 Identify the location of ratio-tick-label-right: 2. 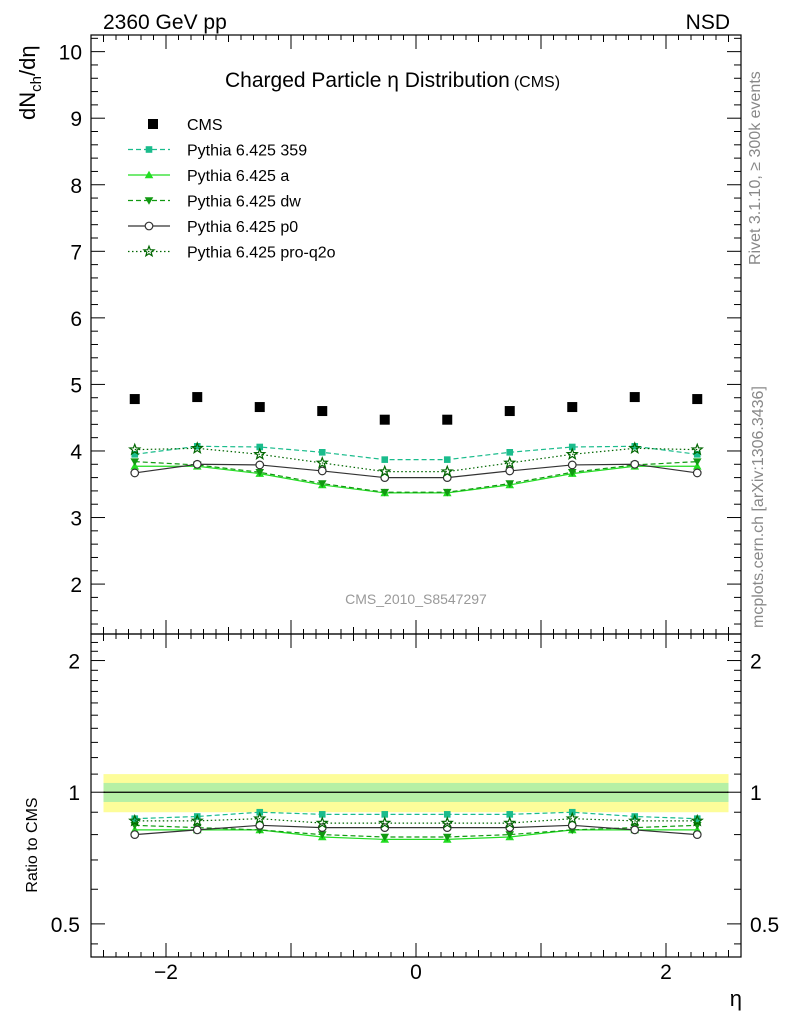
(756, 662).